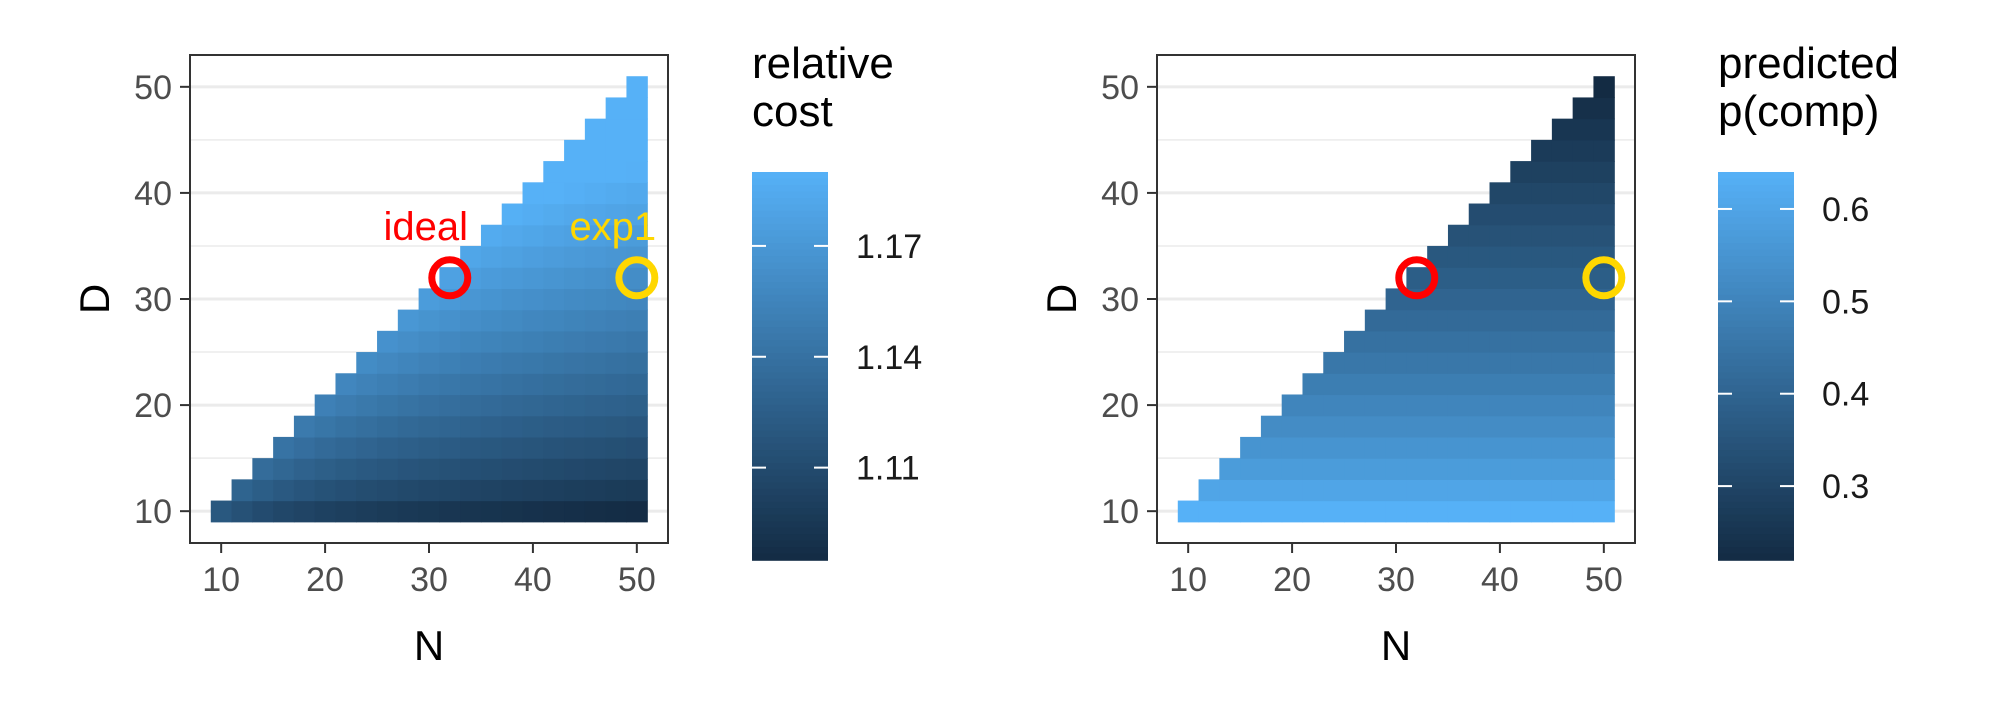 This screenshot has width=2000, height=725. What do you see at coordinates (1396, 645) in the screenshot?
I see `x-axis-title: N` at bounding box center [1396, 645].